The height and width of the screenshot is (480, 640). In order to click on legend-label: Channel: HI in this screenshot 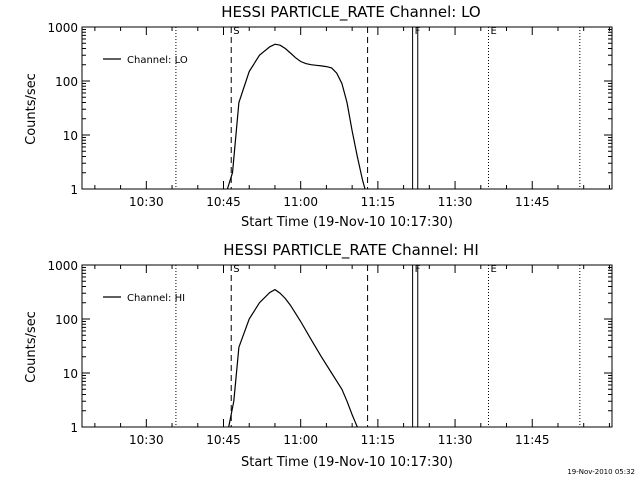, I will do `click(156, 298)`.